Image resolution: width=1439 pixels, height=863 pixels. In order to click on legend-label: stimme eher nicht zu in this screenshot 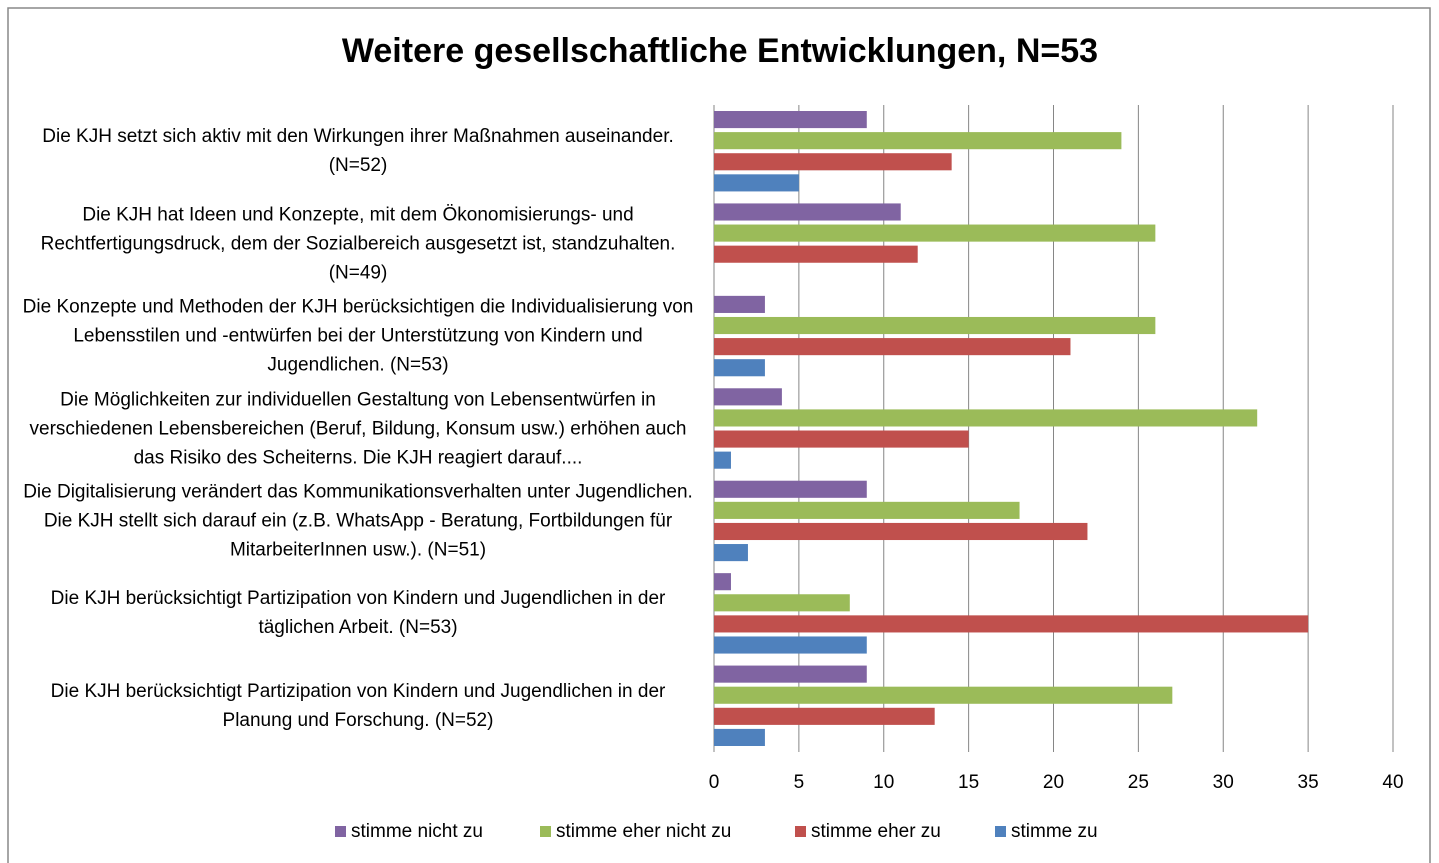, I will do `click(643, 831)`.